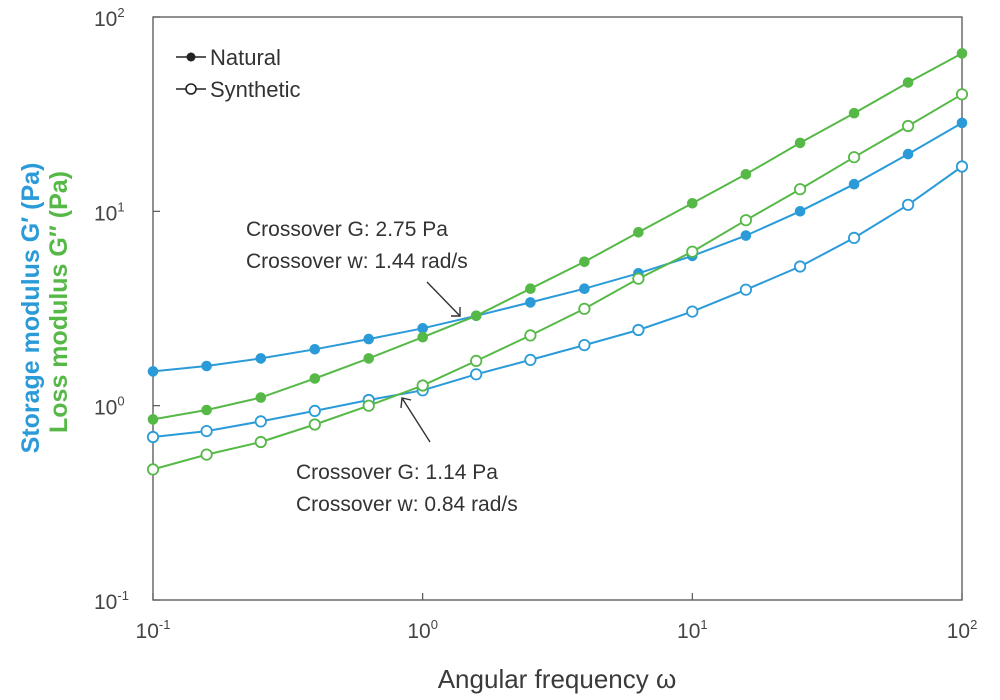  What do you see at coordinates (245, 57) in the screenshot?
I see `legend-natural-label: Natural` at bounding box center [245, 57].